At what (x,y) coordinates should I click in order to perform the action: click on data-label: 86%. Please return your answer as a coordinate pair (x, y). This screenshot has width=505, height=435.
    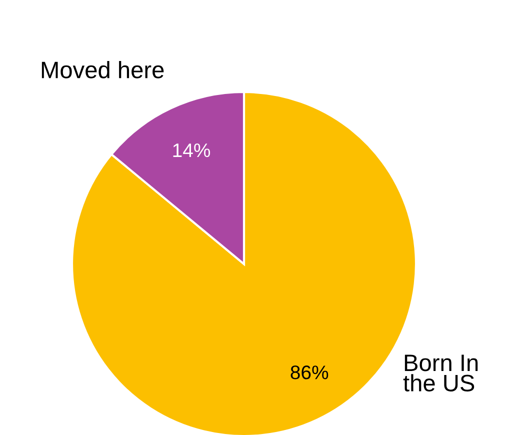
    Looking at the image, I should click on (309, 373).